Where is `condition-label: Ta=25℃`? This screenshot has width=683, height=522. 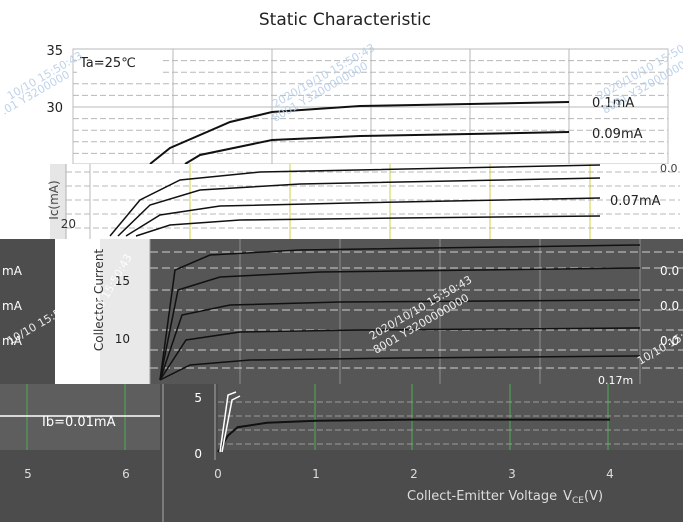 condition-label: Ta=25℃ is located at coordinates (107, 63).